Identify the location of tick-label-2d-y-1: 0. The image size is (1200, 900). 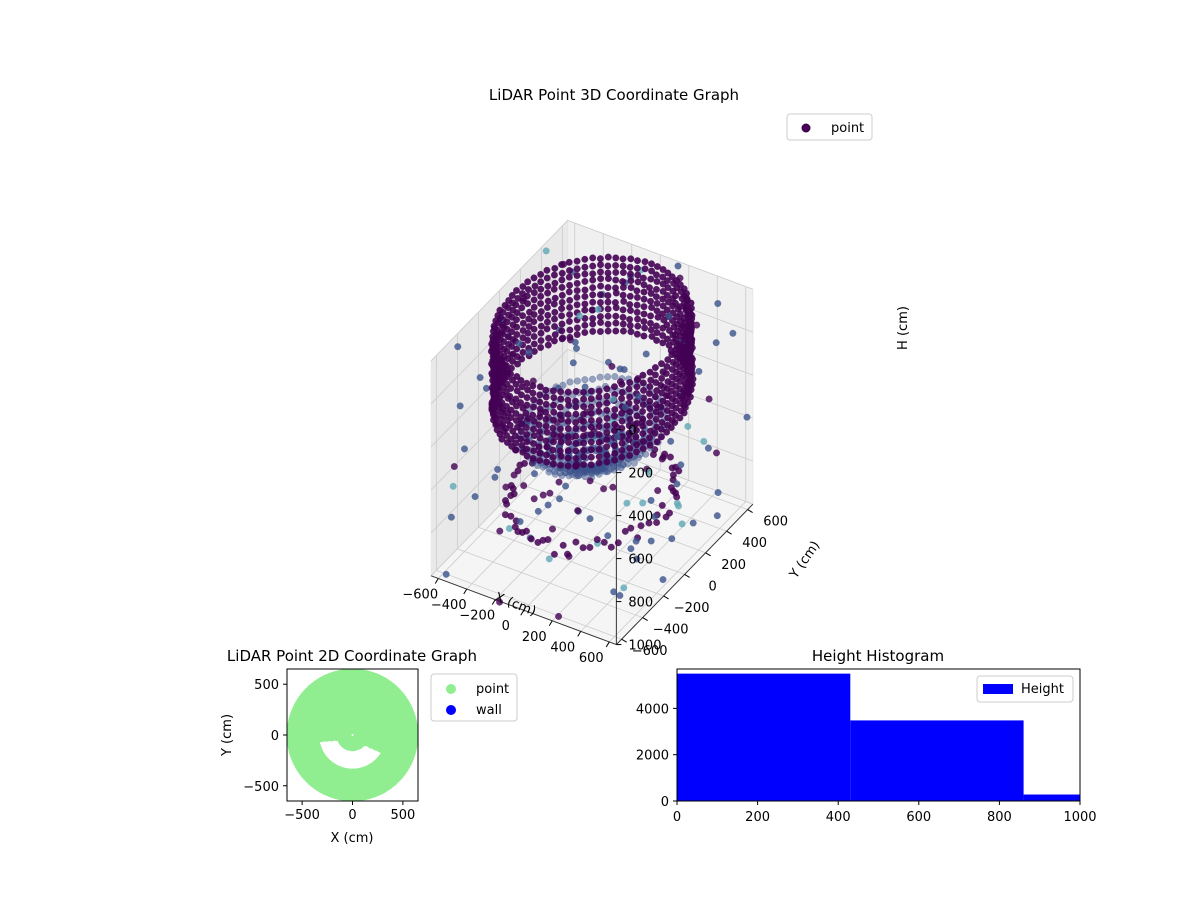
(275, 736).